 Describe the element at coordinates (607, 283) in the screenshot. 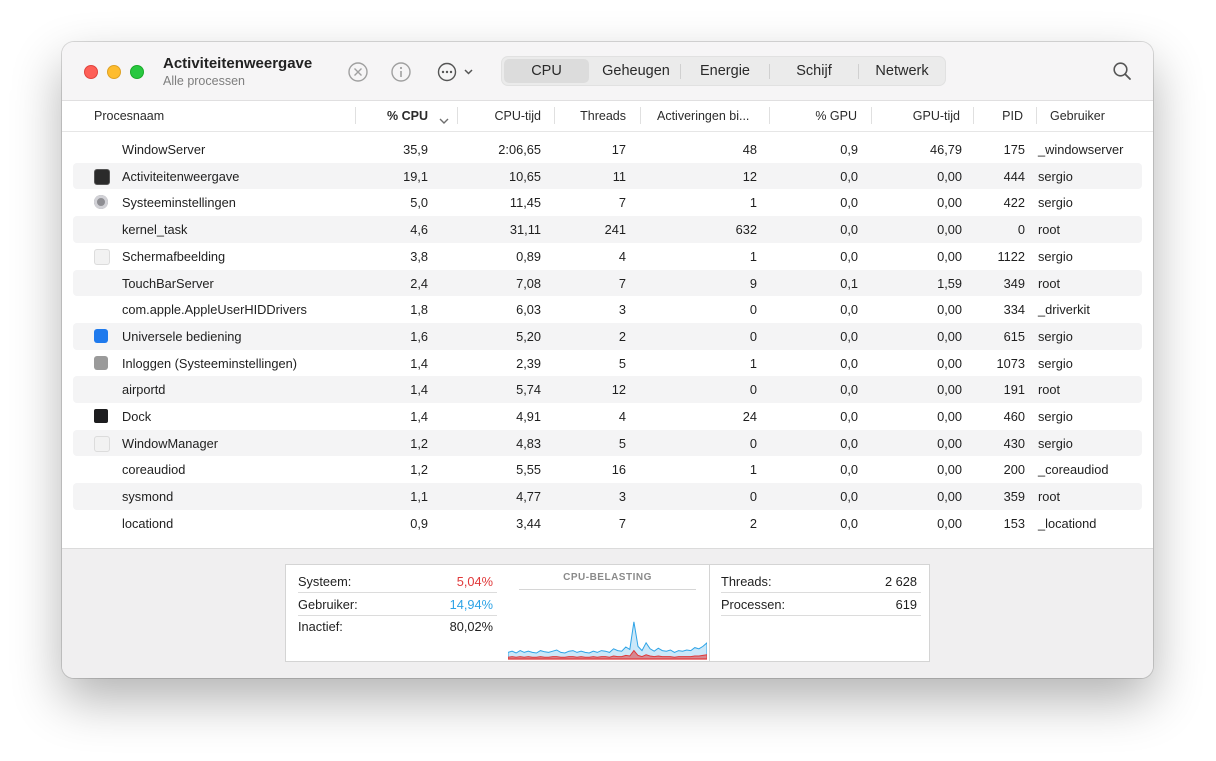

I see `table-row: TouchBarServer 2,4 7,08 7 9 0,1 1,59 349 root` at that location.